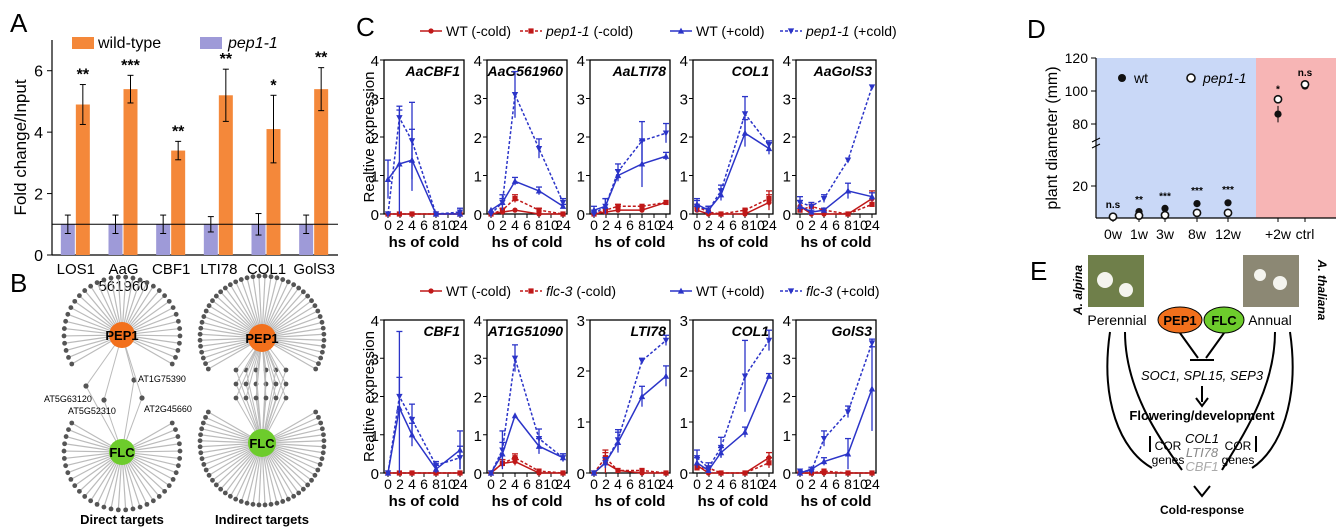 Image resolution: width=1339 pixels, height=531 pixels. Describe the element at coordinates (1080, 186) in the screenshot. I see `y-tick-label: 20` at that location.